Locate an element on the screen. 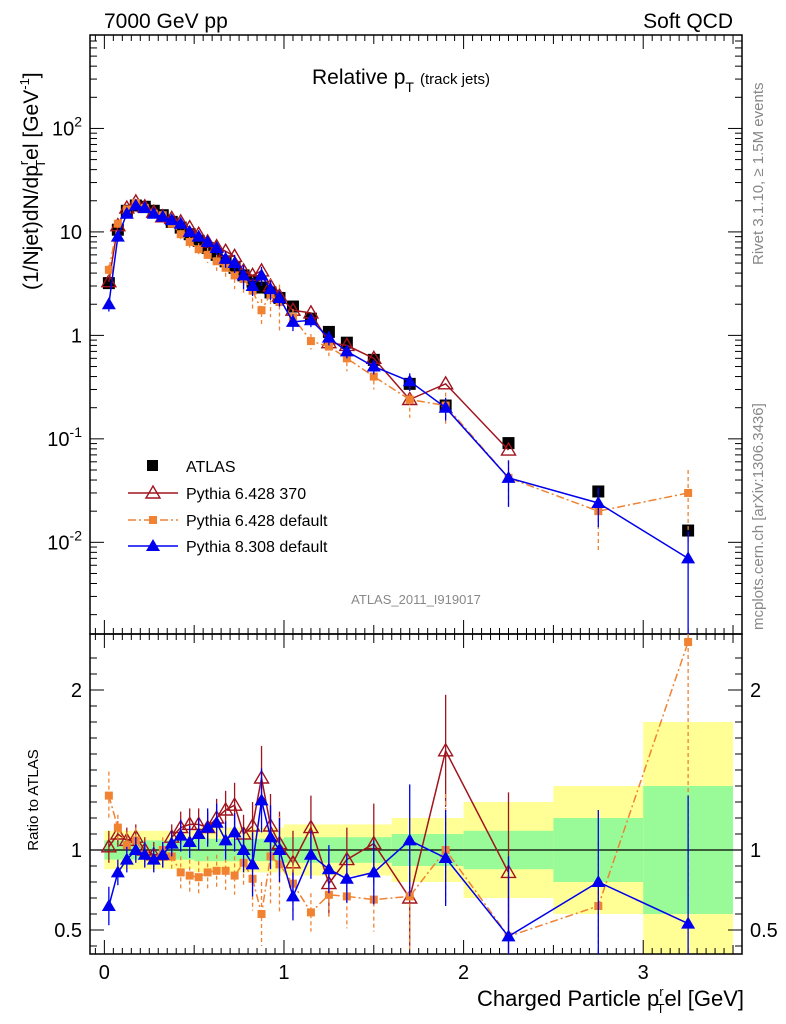 The height and width of the screenshot is (1024, 786). y-tick-label: 10 is located at coordinates (71, 233).